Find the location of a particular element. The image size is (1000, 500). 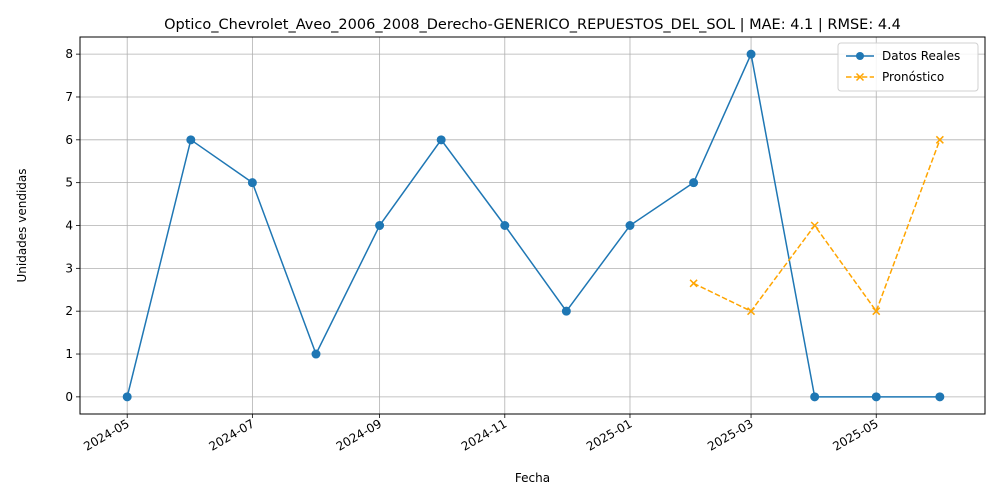

x-axis-label: Fecha is located at coordinates (532, 478).